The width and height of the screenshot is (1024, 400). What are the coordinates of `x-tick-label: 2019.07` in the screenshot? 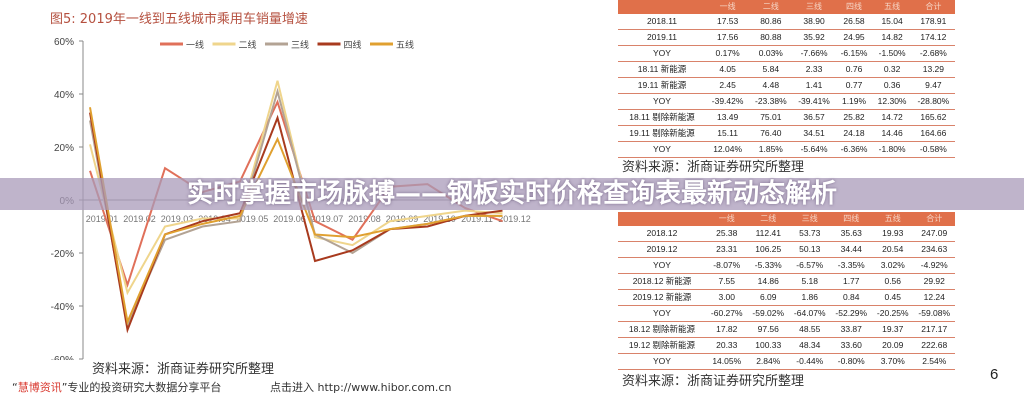 It's located at (327, 219).